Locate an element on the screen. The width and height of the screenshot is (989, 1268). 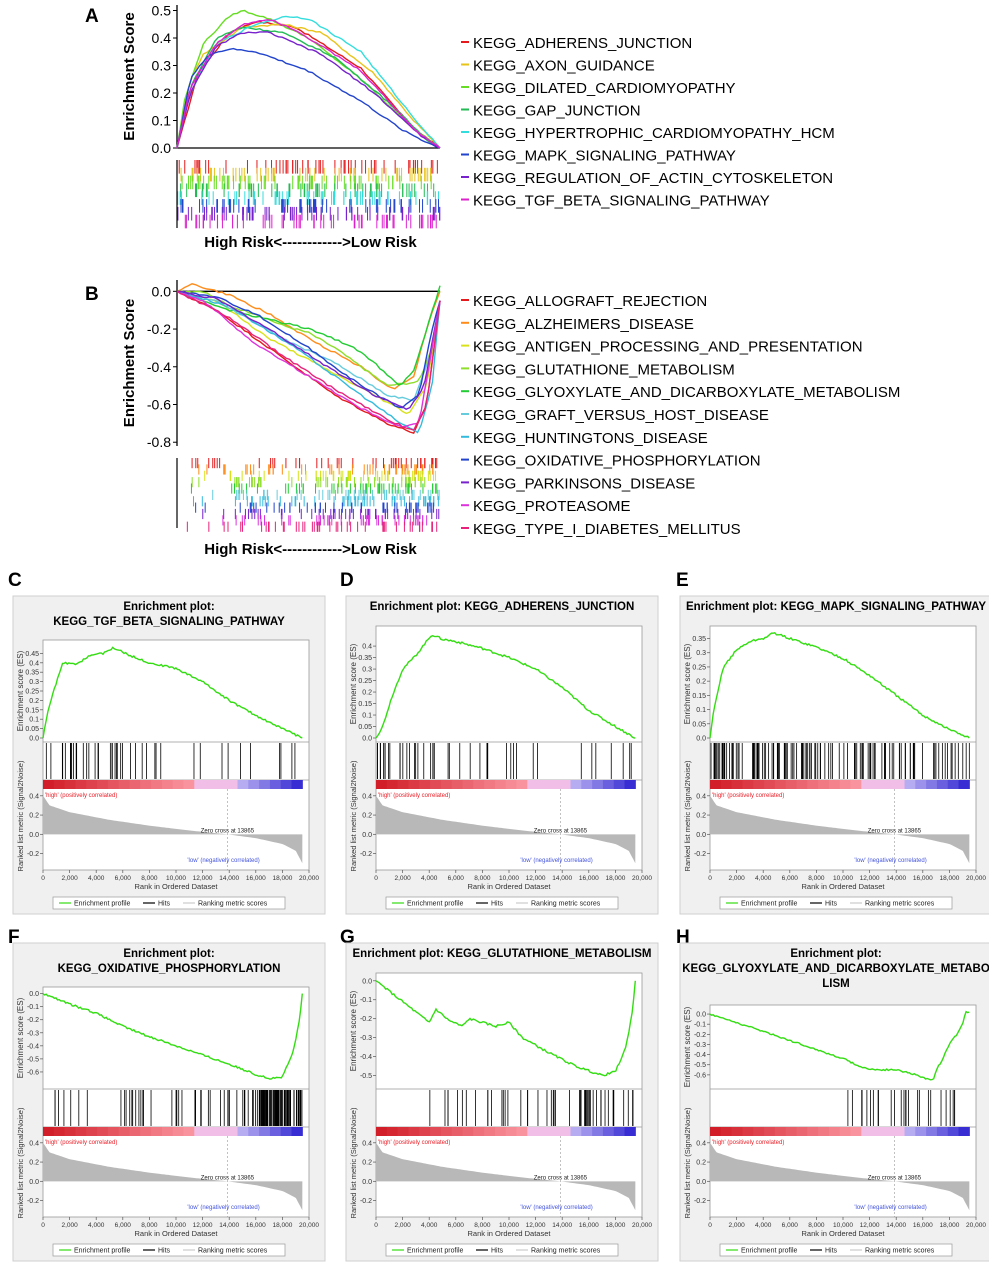
x-tick-label: 20,000 is located at coordinates (642, 878).